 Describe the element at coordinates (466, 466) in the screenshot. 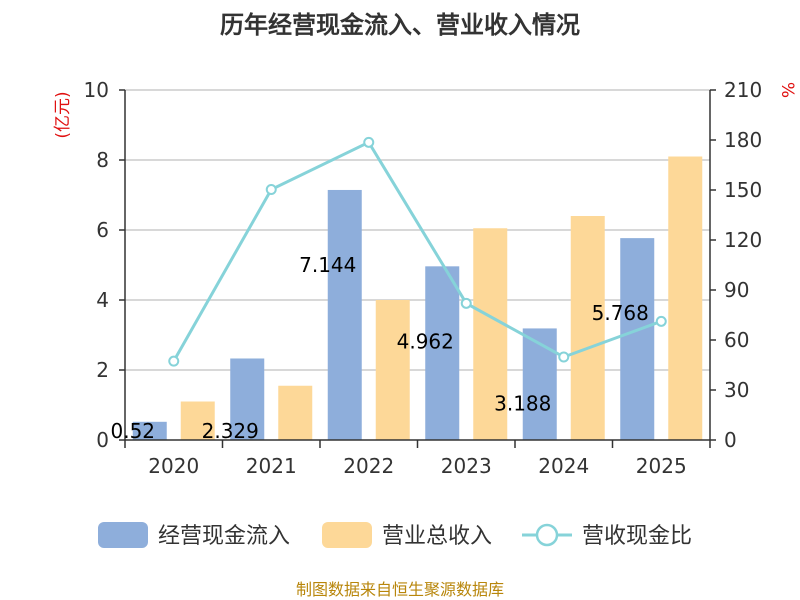

I see `x-axis-tick-label: 2023` at that location.